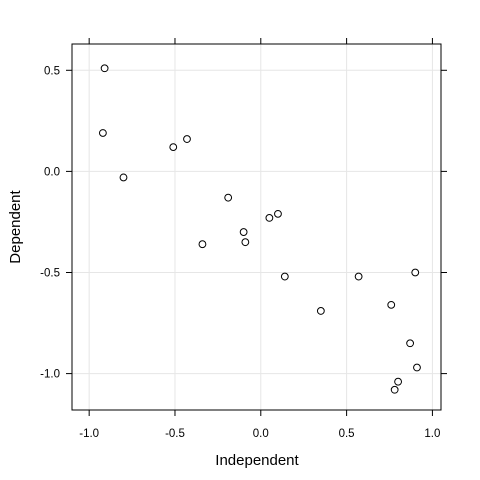 Image resolution: width=480 pixels, height=480 pixels. What do you see at coordinates (89, 434) in the screenshot?
I see `x-tick-label: -1.0` at bounding box center [89, 434].